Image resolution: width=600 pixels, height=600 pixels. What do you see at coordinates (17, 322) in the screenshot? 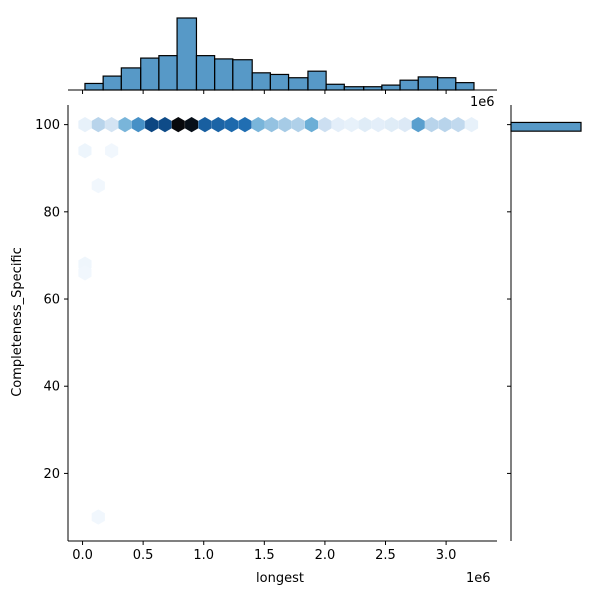
I see `y-axis-label: Completeness_Specific` at bounding box center [17, 322].